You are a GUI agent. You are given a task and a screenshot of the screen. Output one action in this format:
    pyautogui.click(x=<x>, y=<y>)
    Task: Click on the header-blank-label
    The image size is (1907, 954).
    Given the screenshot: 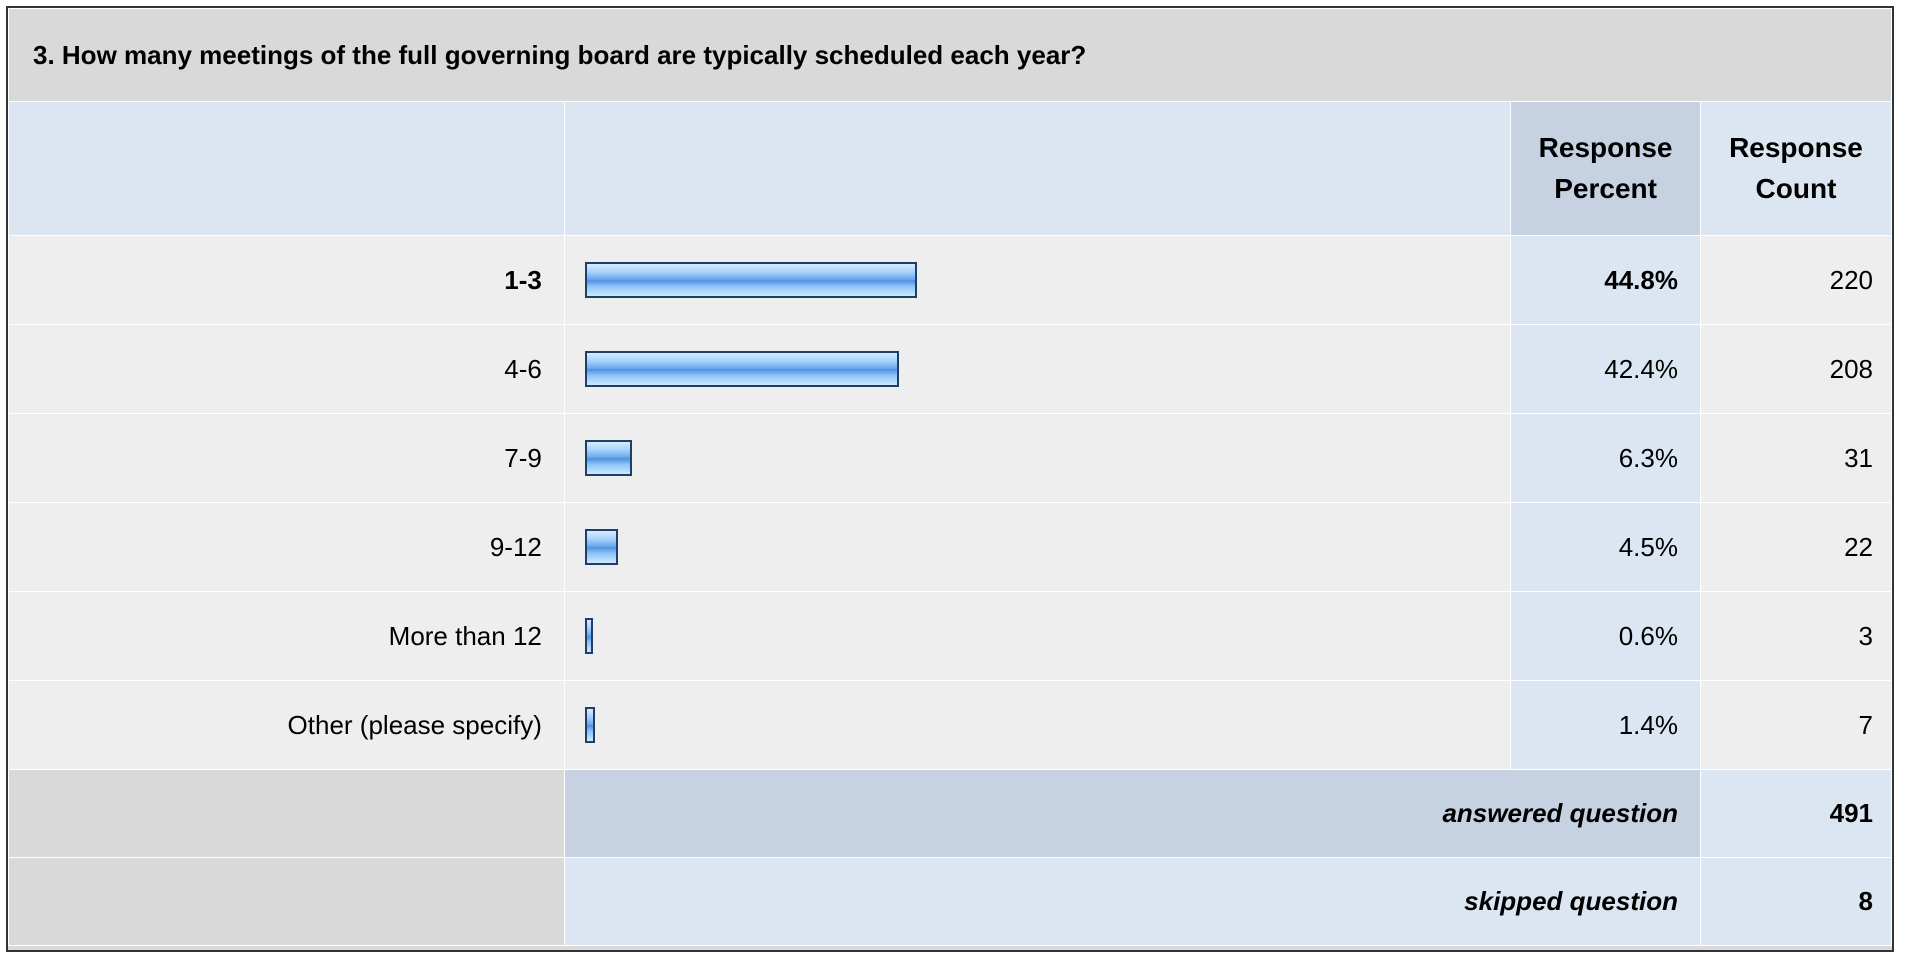 What is the action you would take?
    pyautogui.click(x=286, y=168)
    